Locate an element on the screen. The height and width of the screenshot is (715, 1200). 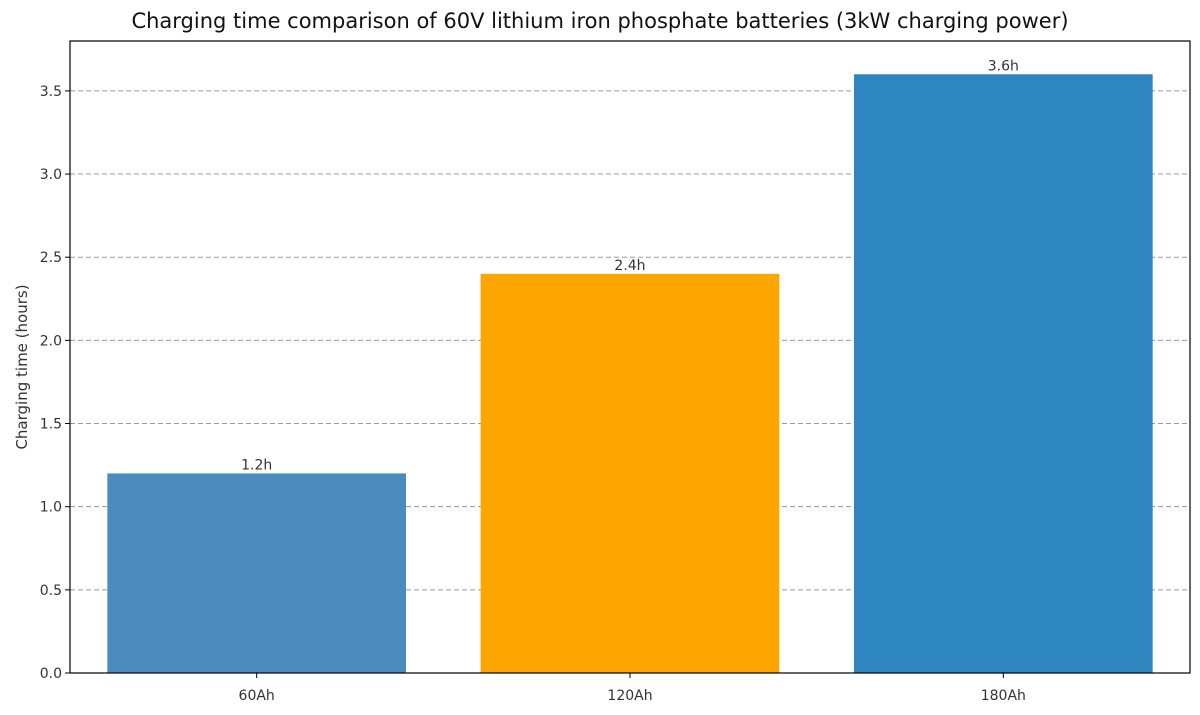
y-tick-label: 0.0 is located at coordinates (51, 674).